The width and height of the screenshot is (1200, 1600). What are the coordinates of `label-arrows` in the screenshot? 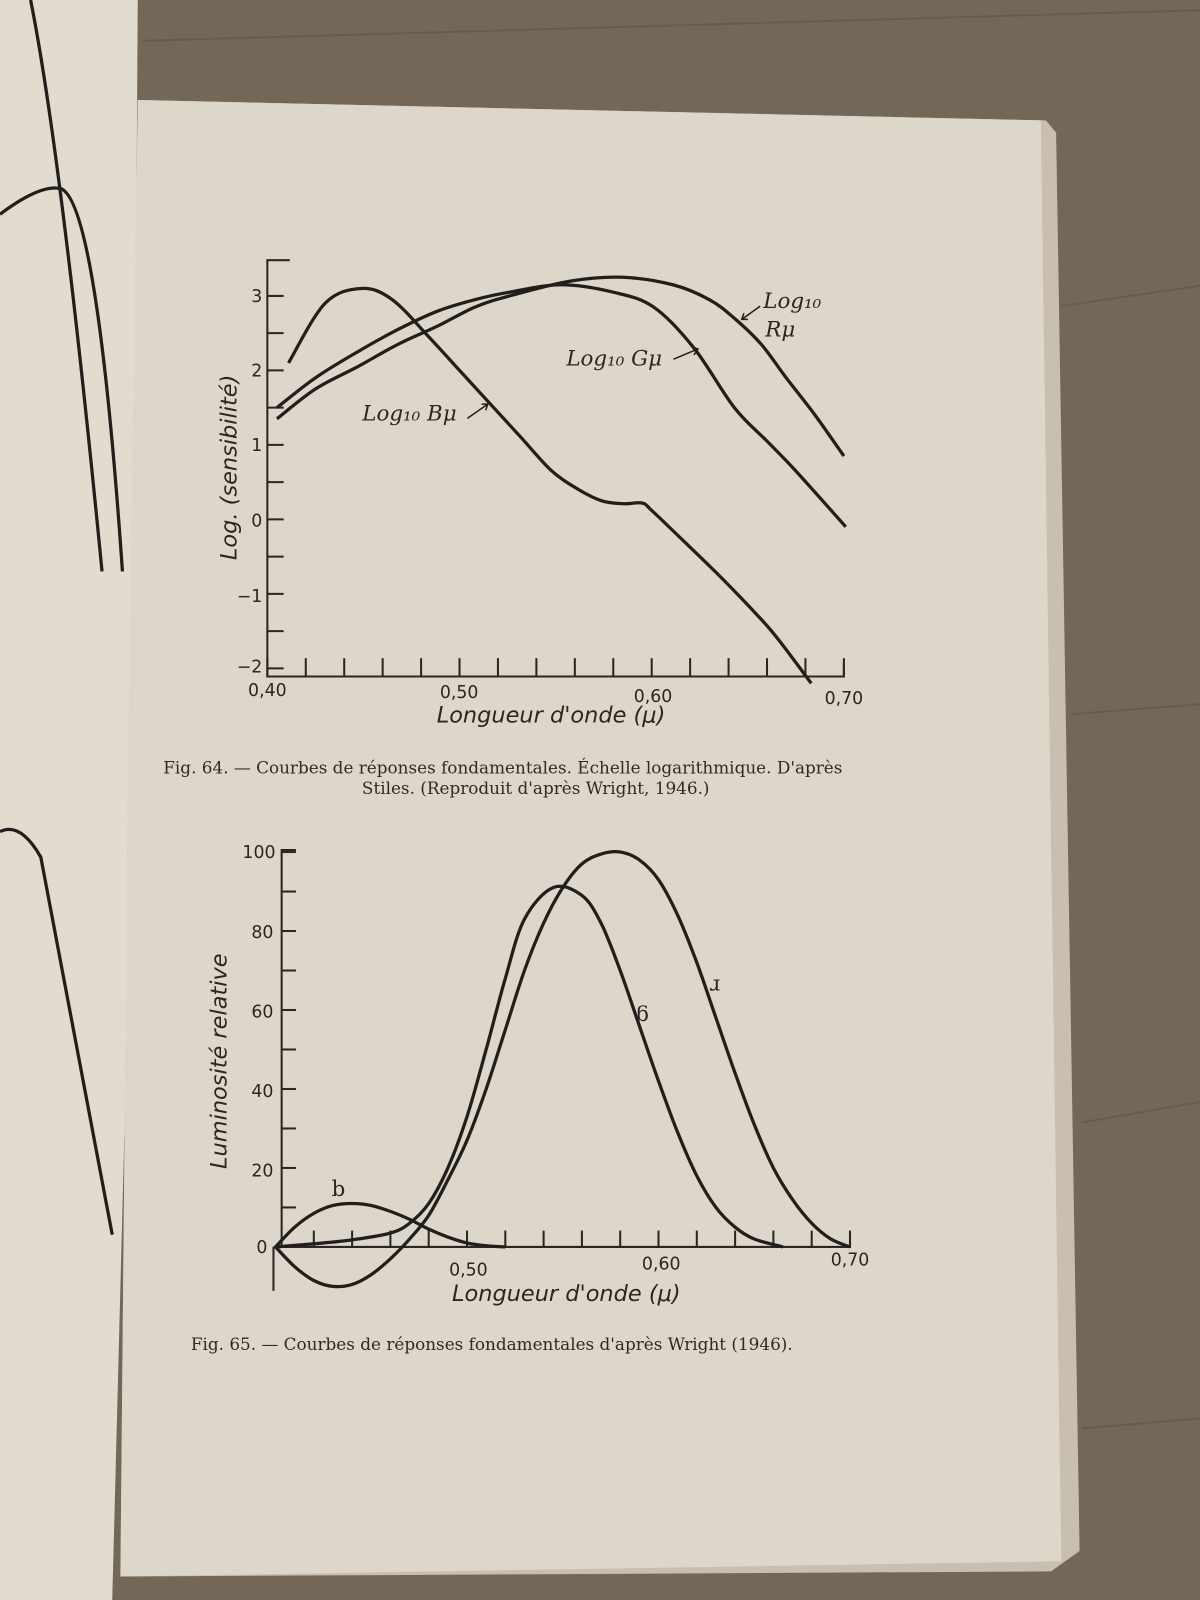 It's located at (613, 362).